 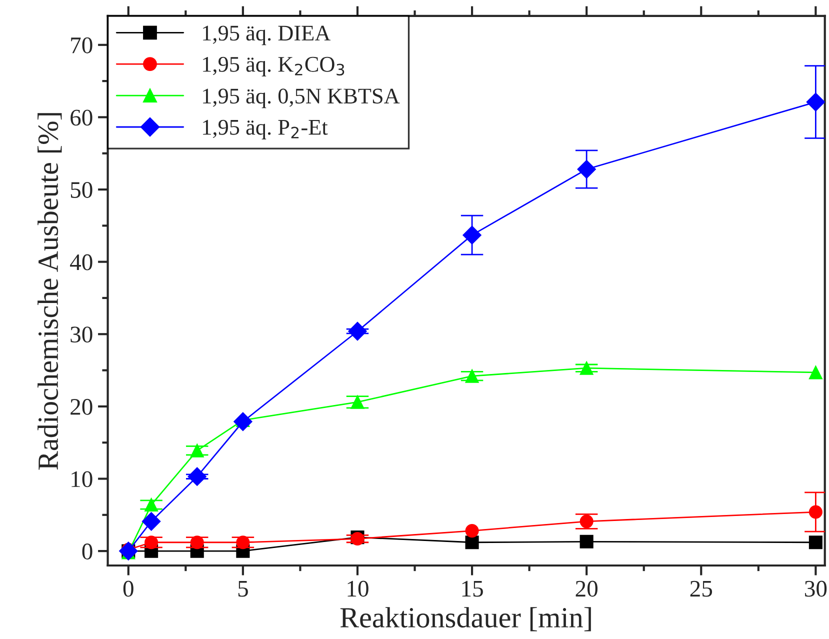 What do you see at coordinates (265, 130) in the screenshot?
I see `legend-label: 1,95 äq. P$_{2}$-Et` at bounding box center [265, 130].